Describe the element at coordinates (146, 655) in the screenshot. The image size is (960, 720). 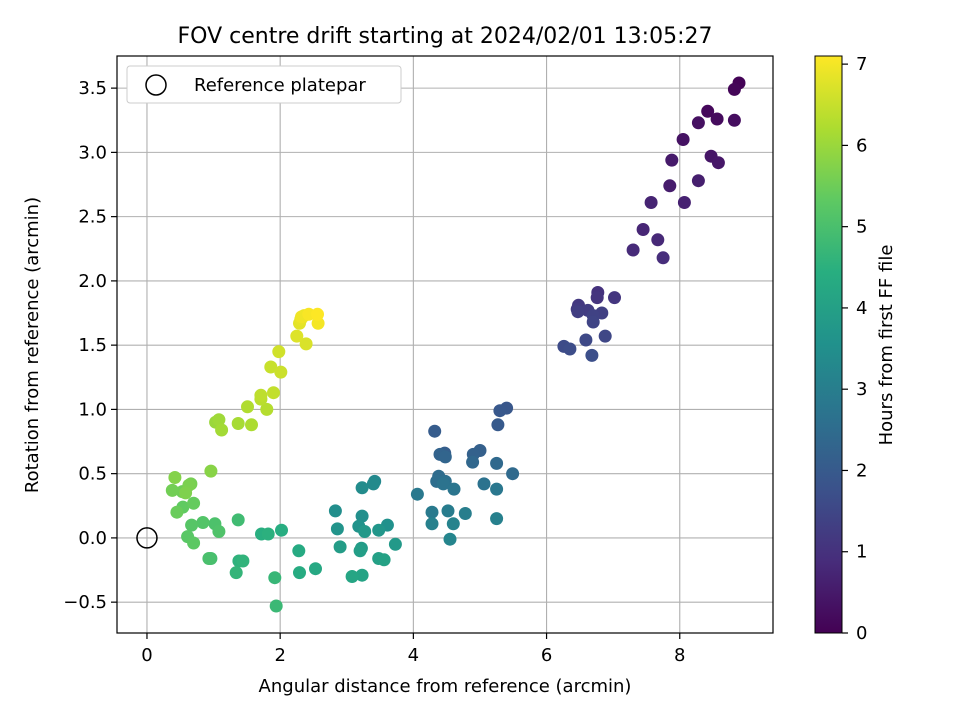
I see `x-tick-label: 0` at that location.